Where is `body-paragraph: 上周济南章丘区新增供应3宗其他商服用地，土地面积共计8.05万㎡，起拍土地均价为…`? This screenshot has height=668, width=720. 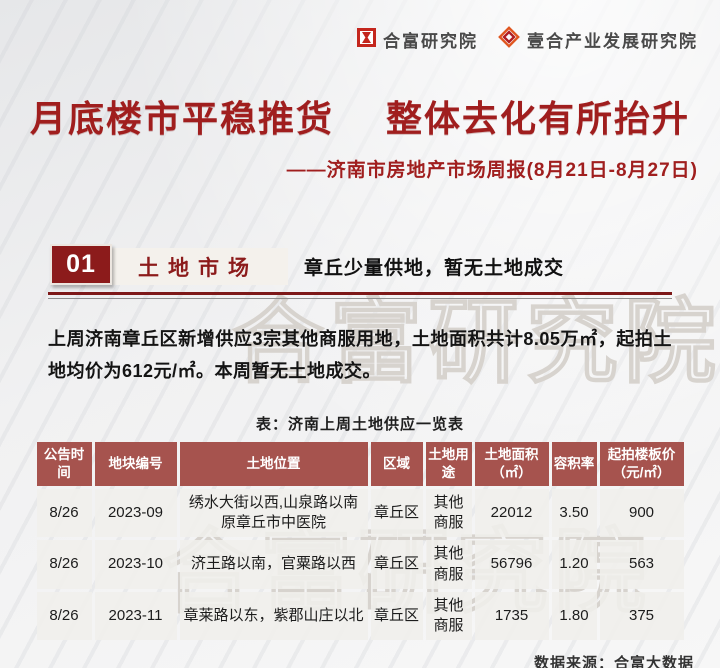 body-paragraph: 上周济南章丘区新增供应3宗其他商服用地，土地面积共计8.05万㎡，起拍土地均价为… is located at coordinates (360, 355).